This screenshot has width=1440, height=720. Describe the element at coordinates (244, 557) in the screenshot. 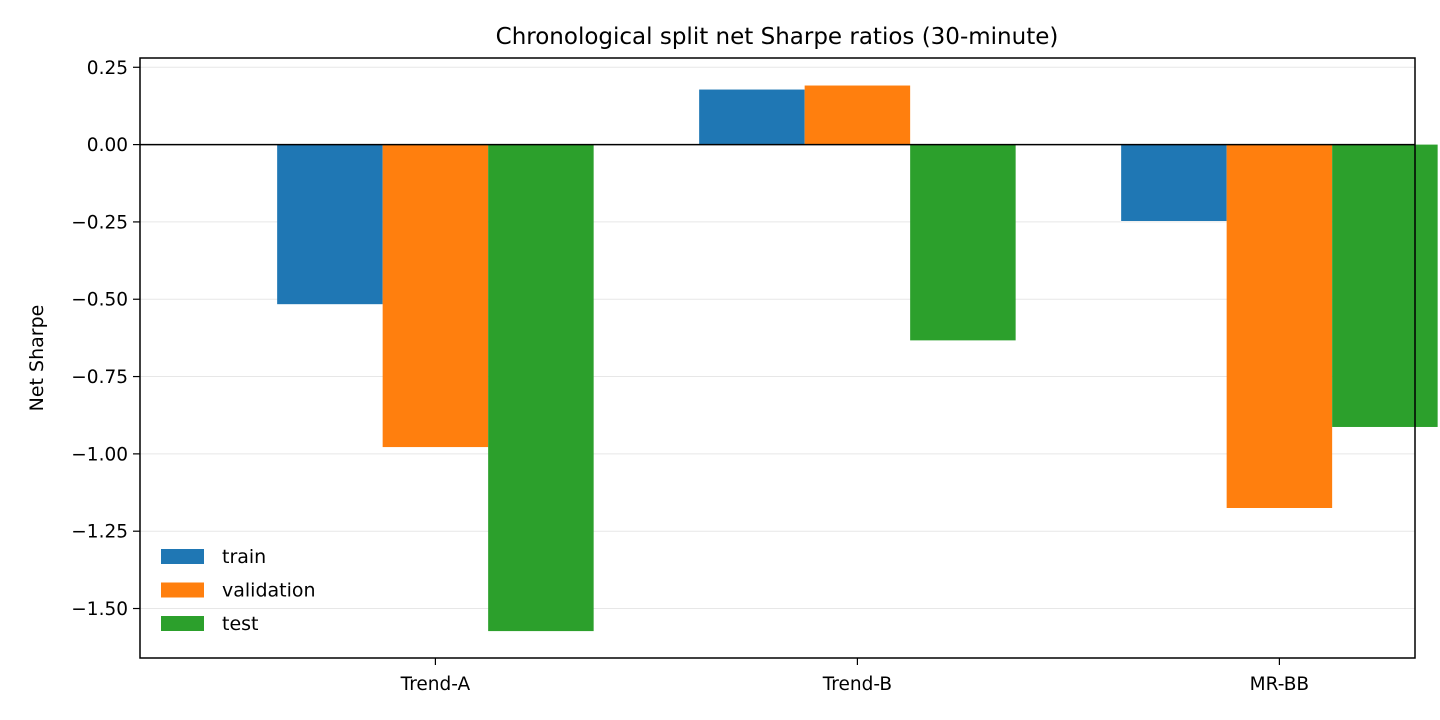

I see `legend-label-train: train` at that location.